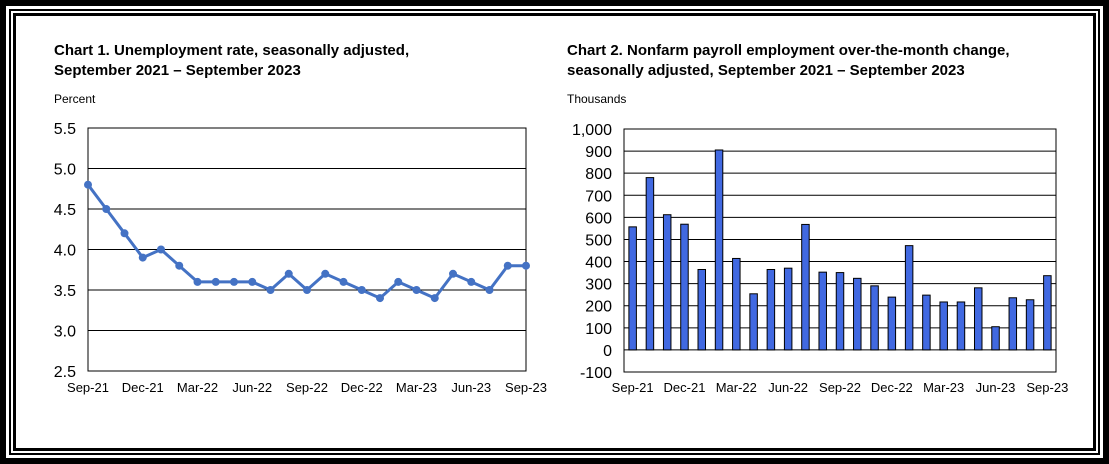  I want to click on chart1-x-tick-label: Mar-22, so click(197, 387).